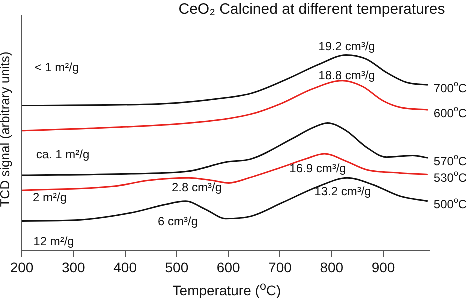 Image resolution: width=474 pixels, height=302 pixels. What do you see at coordinates (312, 9) in the screenshot?
I see `chart-title: CeO₂ Calcined at different temperatures` at bounding box center [312, 9].